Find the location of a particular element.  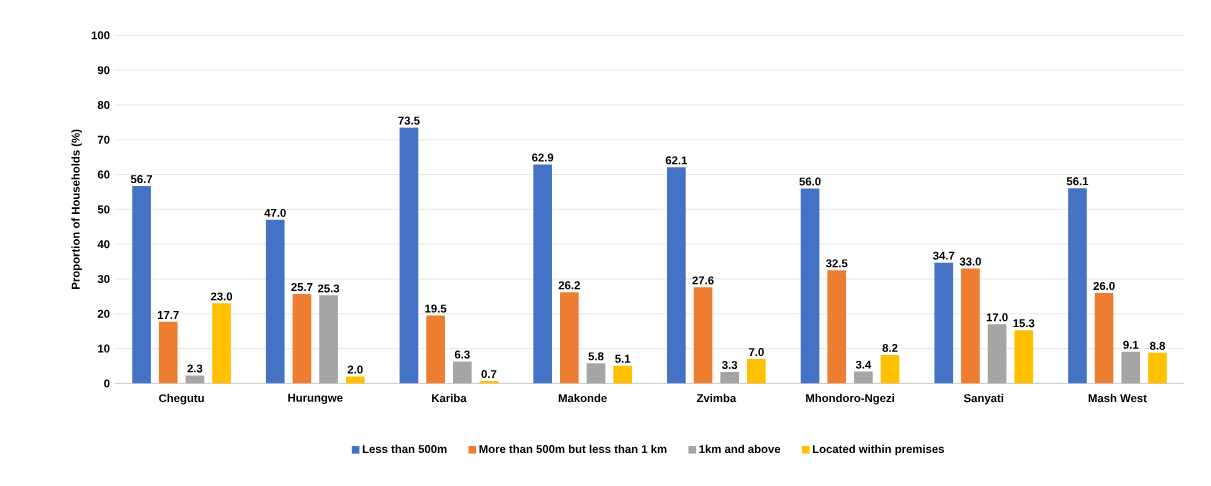

data-label: 2.0 is located at coordinates (355, 369).